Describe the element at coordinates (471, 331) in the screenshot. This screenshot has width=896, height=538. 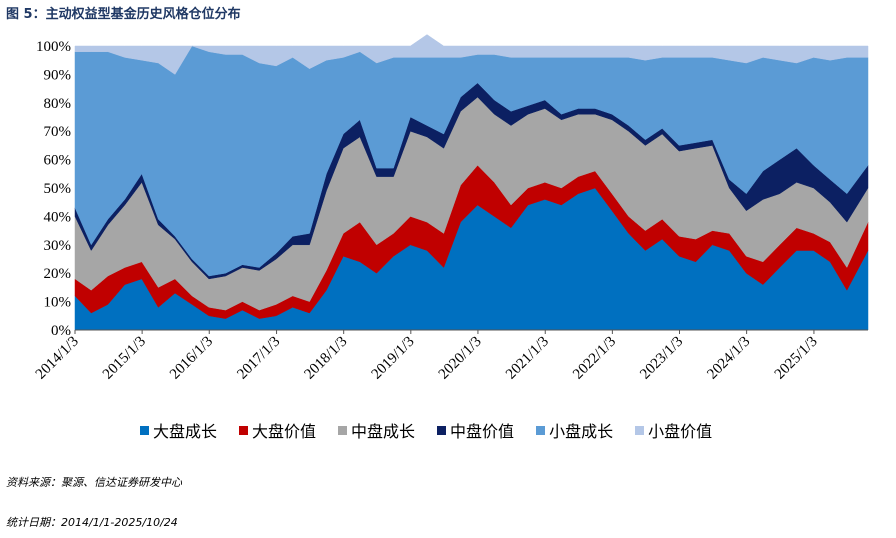
I see `axes` at that location.